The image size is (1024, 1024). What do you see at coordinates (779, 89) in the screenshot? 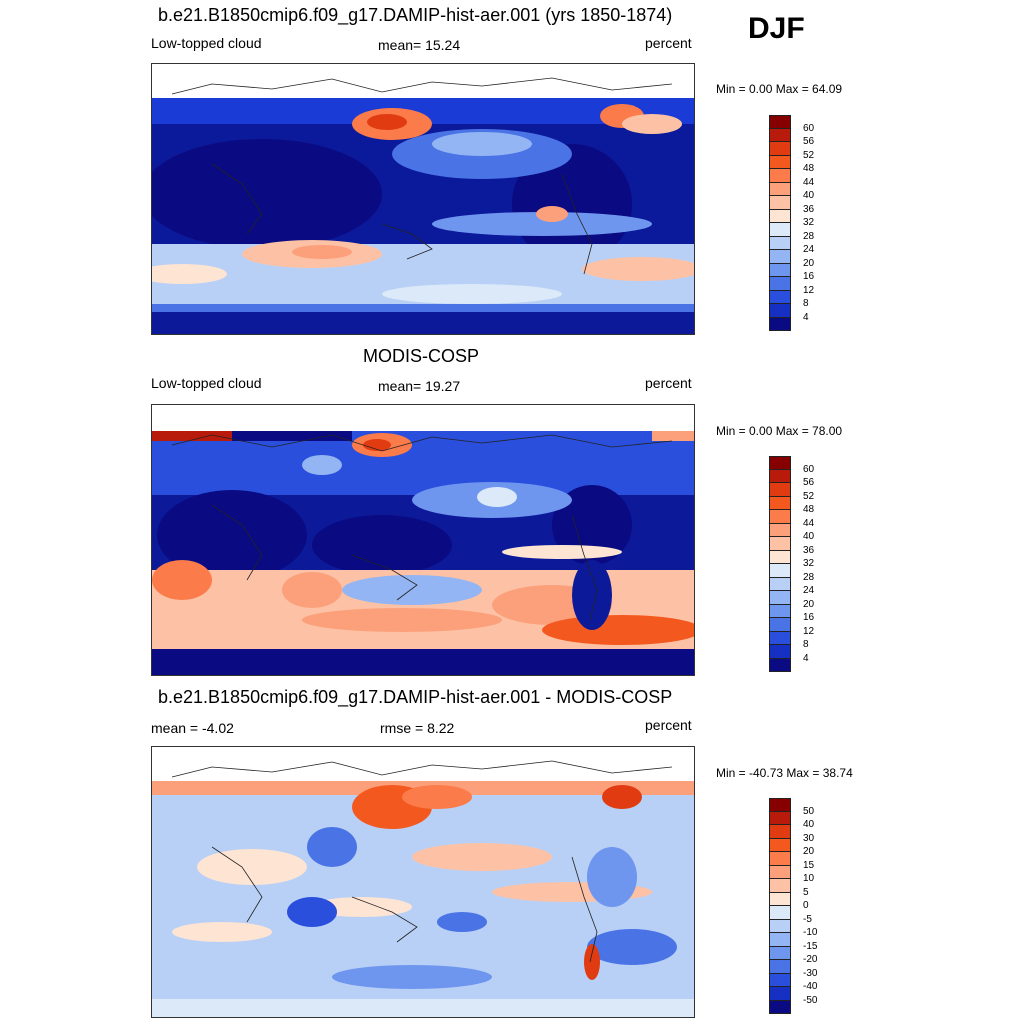
I see `panel-1-minmax: Min = 0.00 Max = 64.09` at bounding box center [779, 89].